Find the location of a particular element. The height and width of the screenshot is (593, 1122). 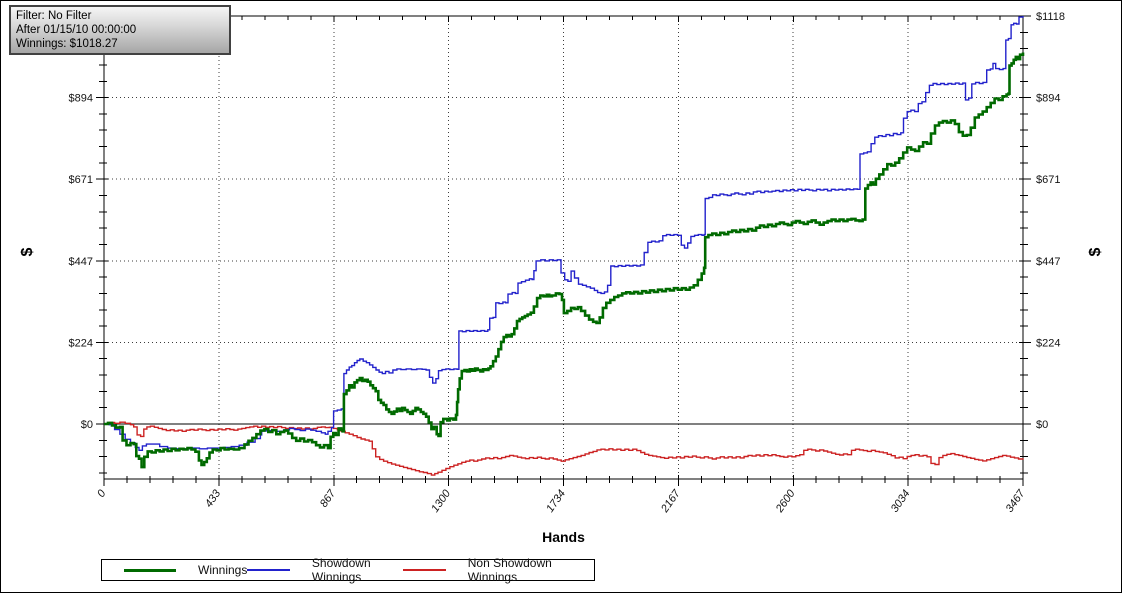

svg-text: 2600 is located at coordinates (785, 501).